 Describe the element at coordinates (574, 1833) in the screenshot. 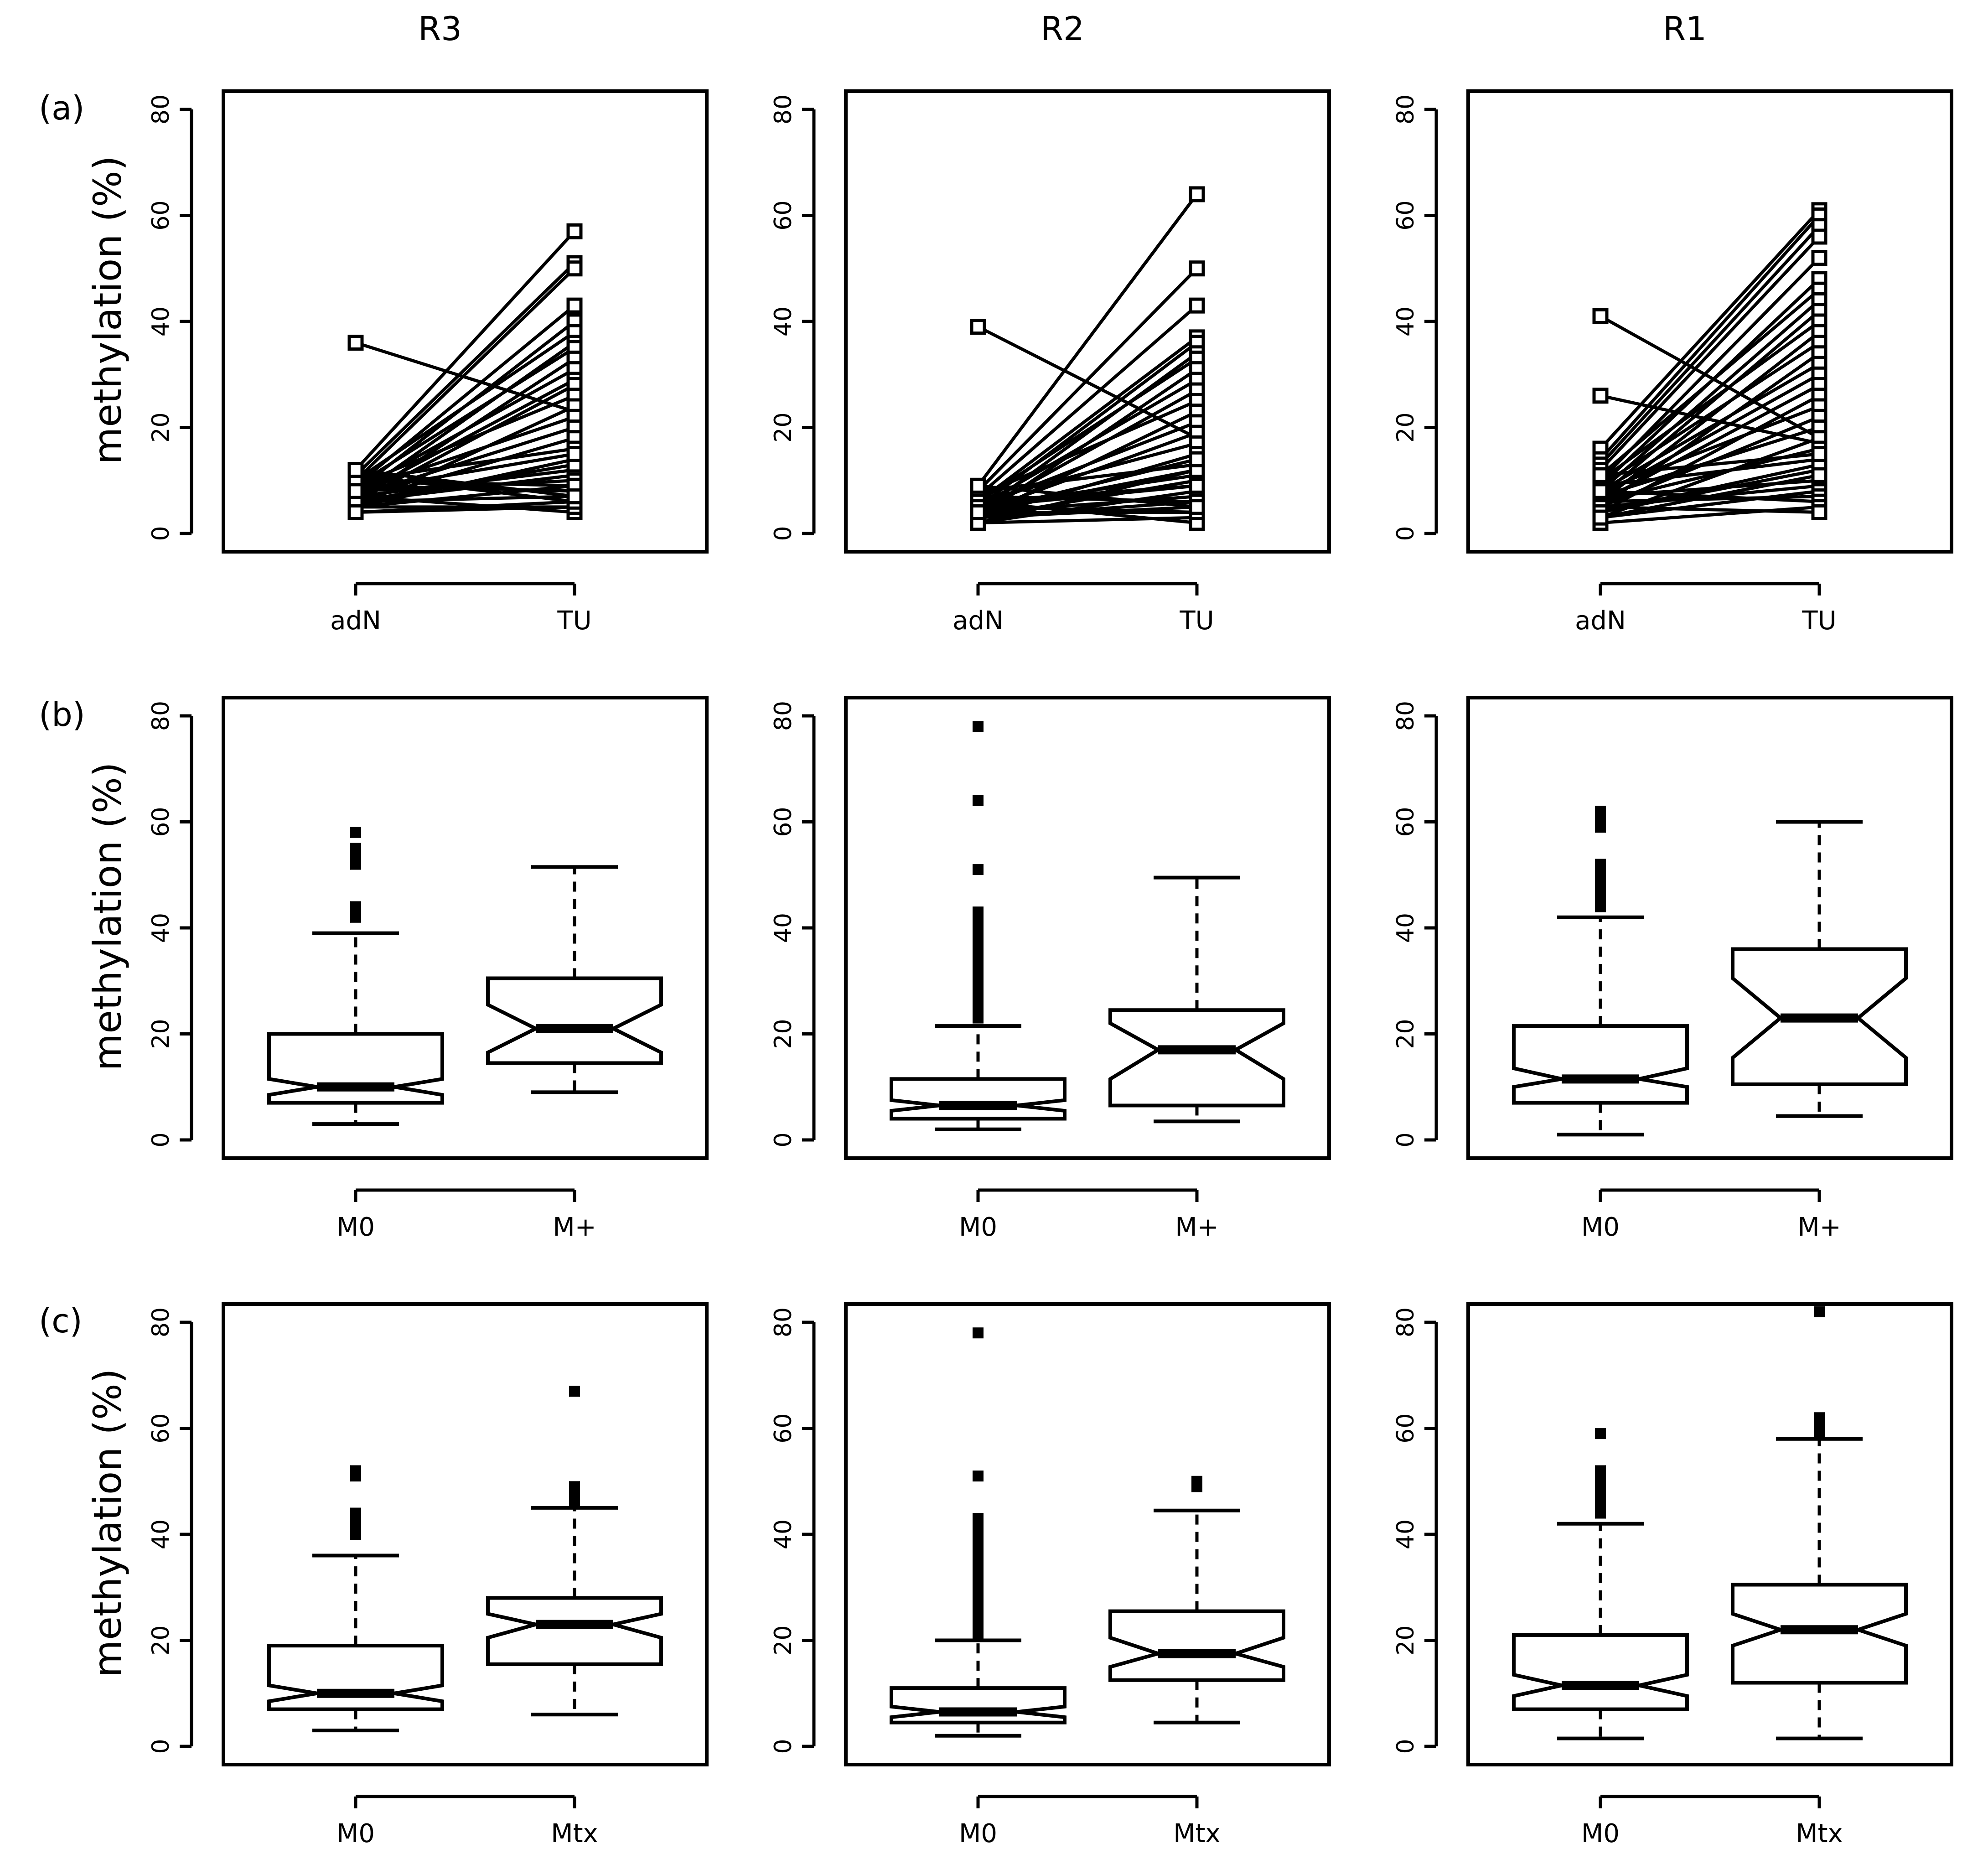

I see `x-category-label: Mtx` at that location.